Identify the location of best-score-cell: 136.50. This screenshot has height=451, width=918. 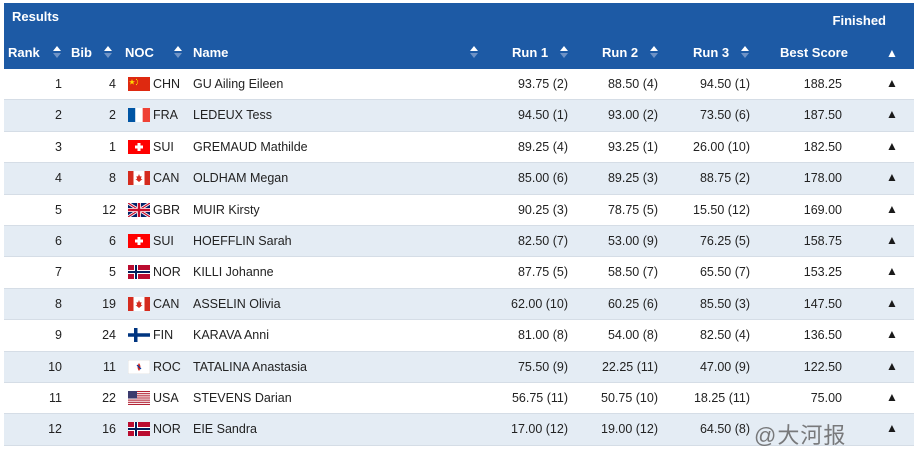
(822, 335).